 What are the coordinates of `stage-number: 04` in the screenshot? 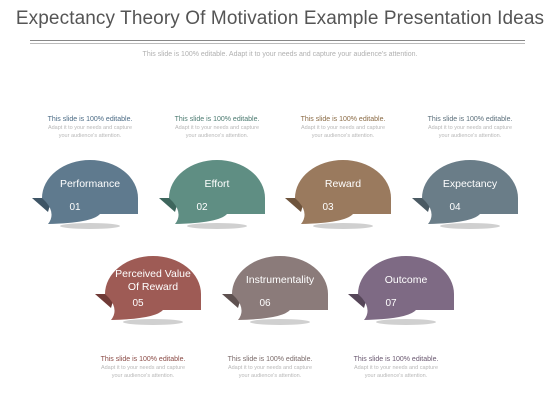 It's located at (455, 207).